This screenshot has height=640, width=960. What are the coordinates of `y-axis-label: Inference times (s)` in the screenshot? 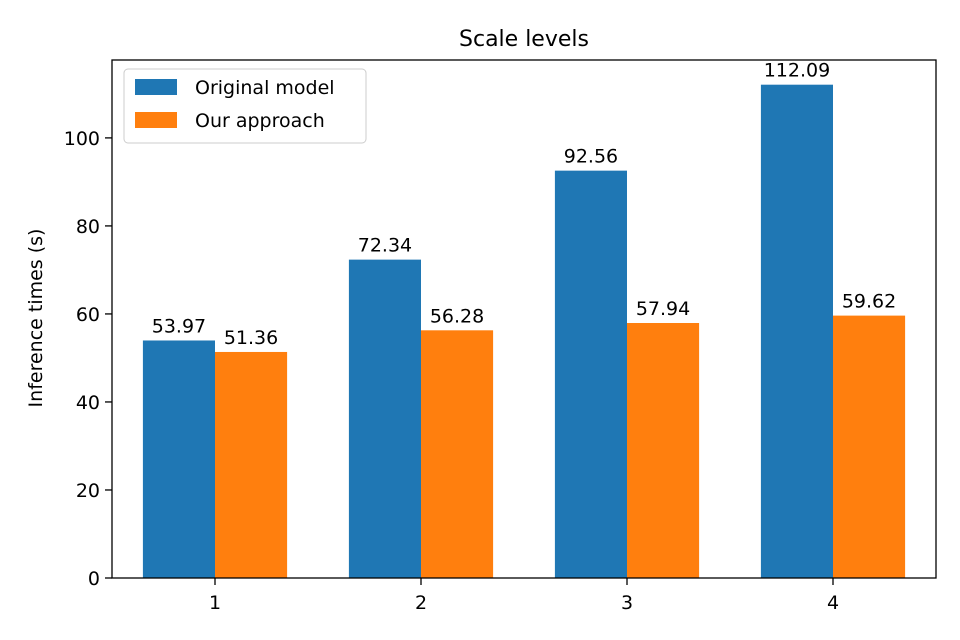 It's located at (36, 318).